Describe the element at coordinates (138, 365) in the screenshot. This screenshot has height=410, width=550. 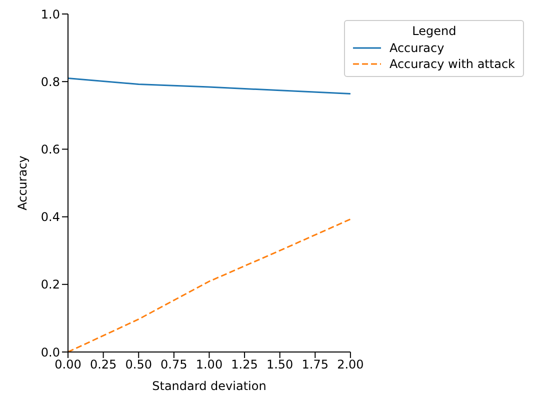
I see `x-tick-label: 0.50` at that location.